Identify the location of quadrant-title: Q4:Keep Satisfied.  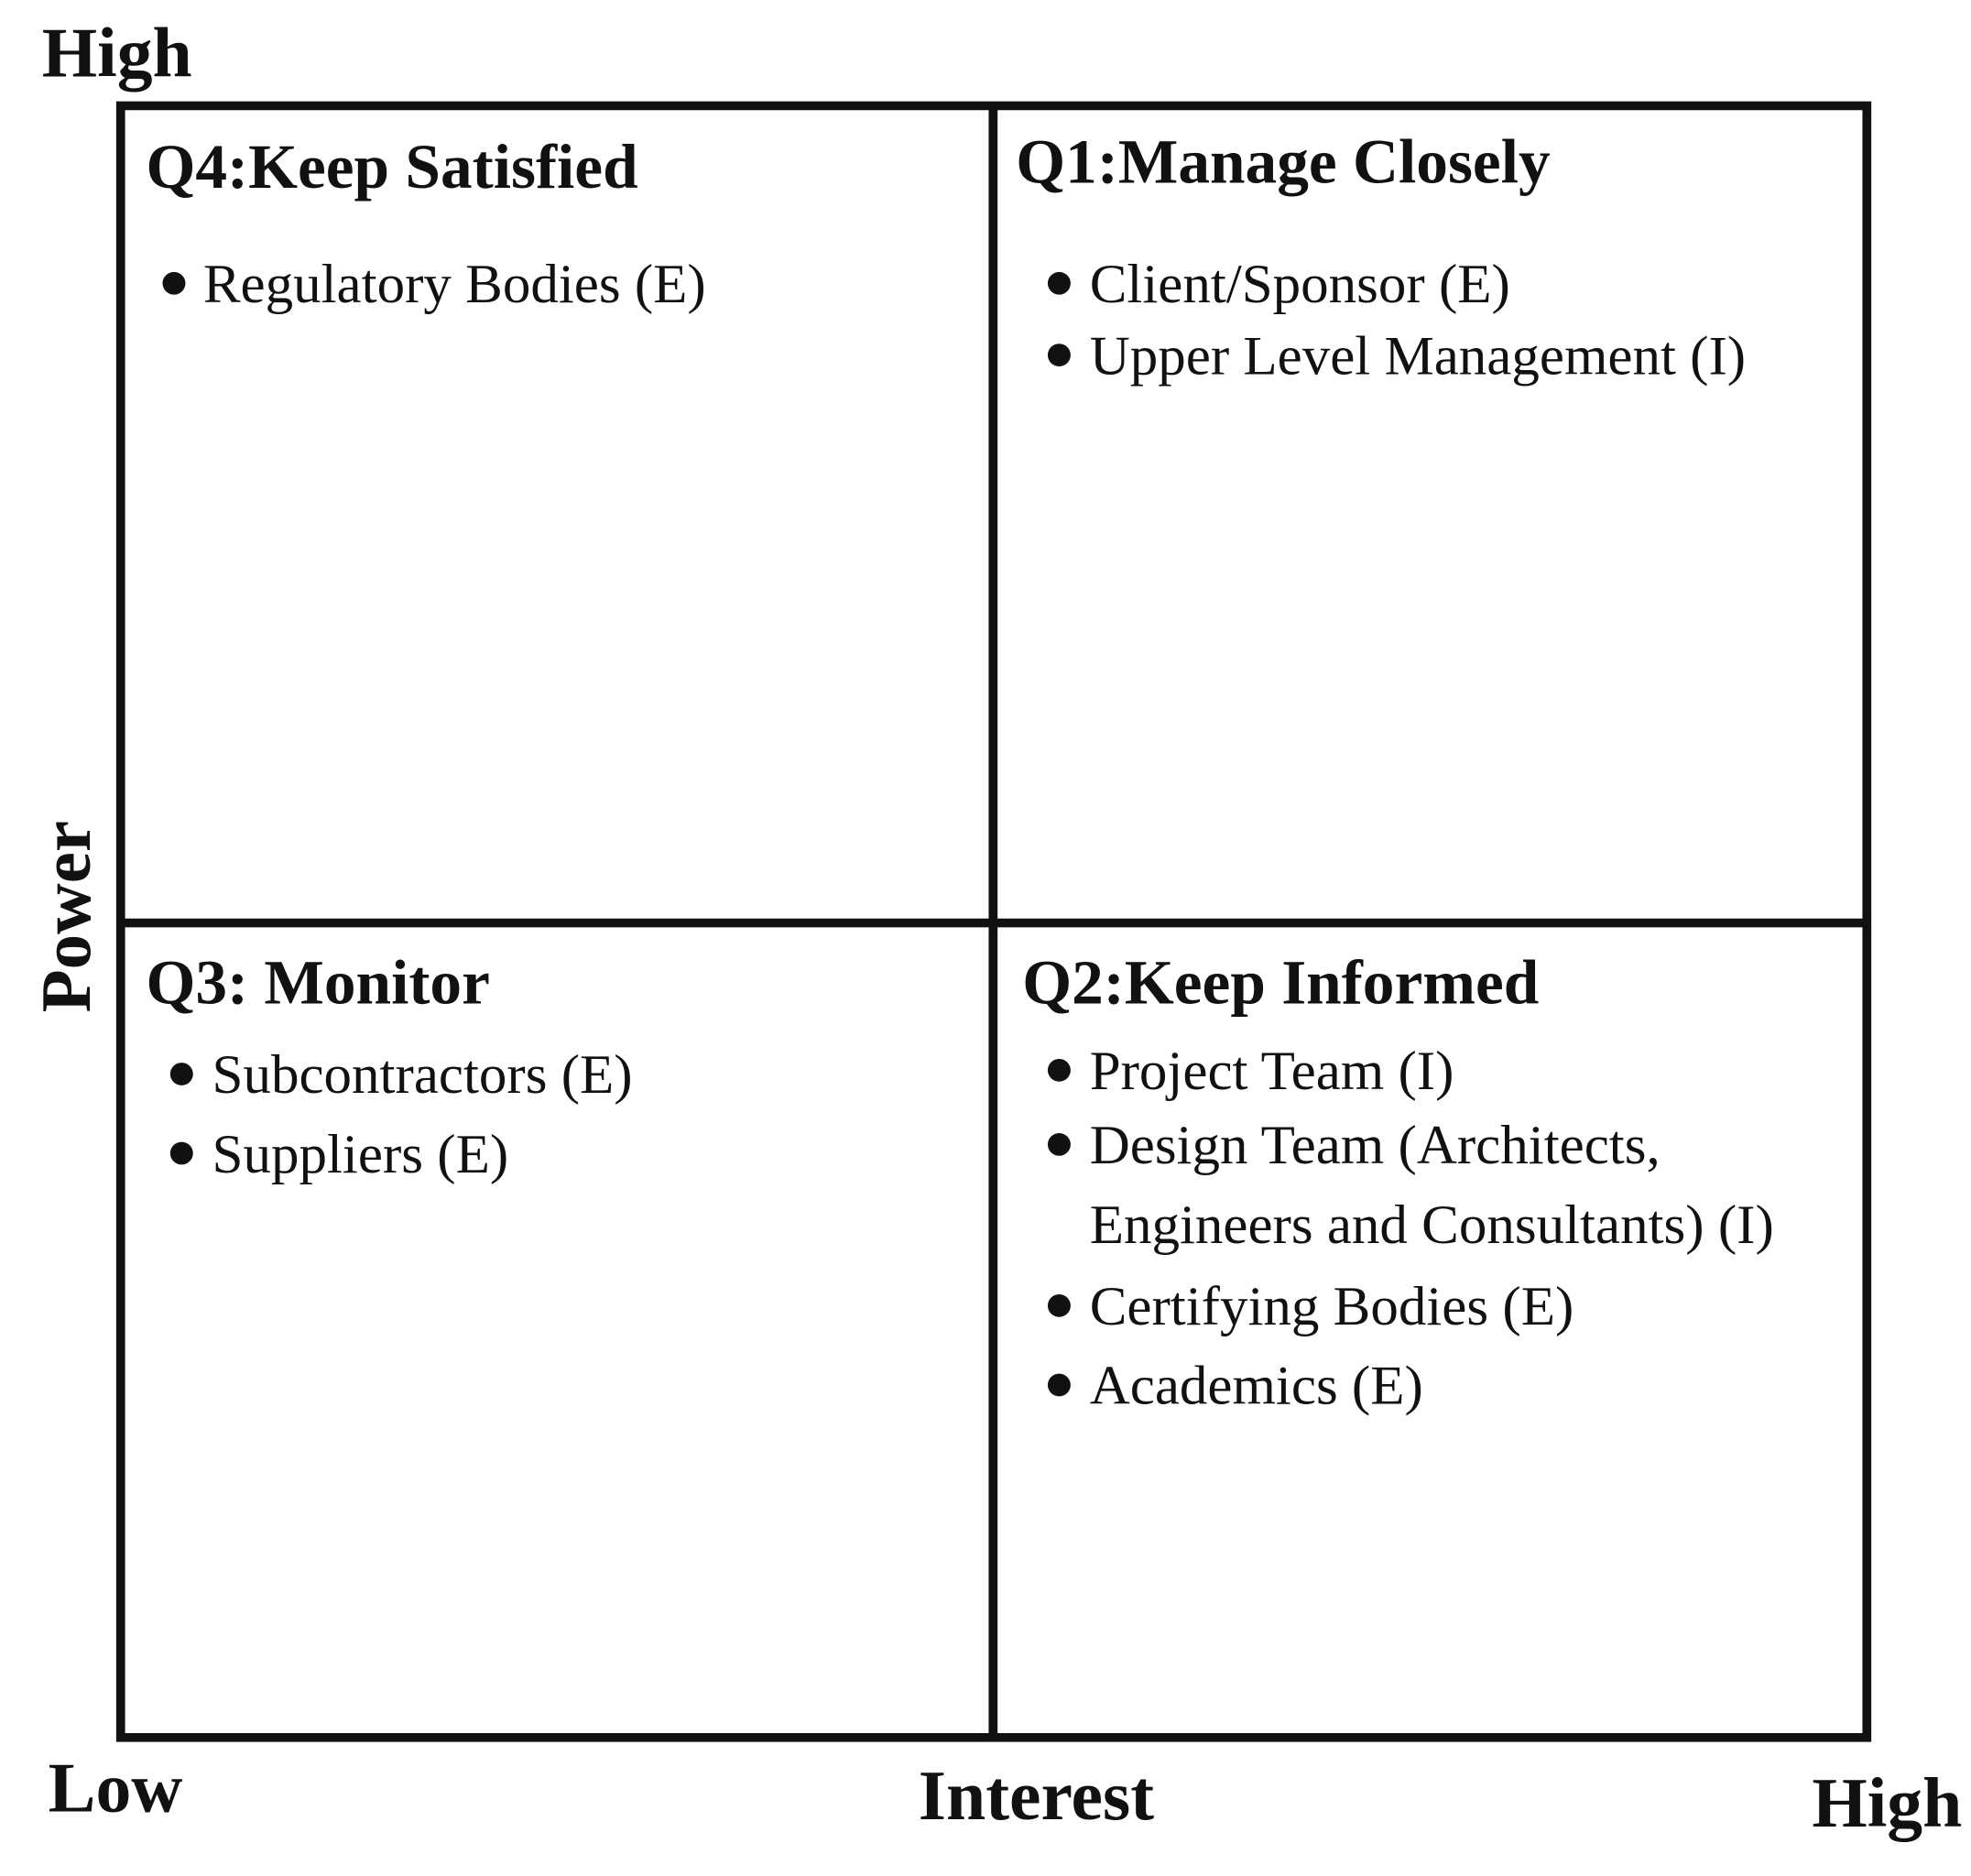
(391, 166).